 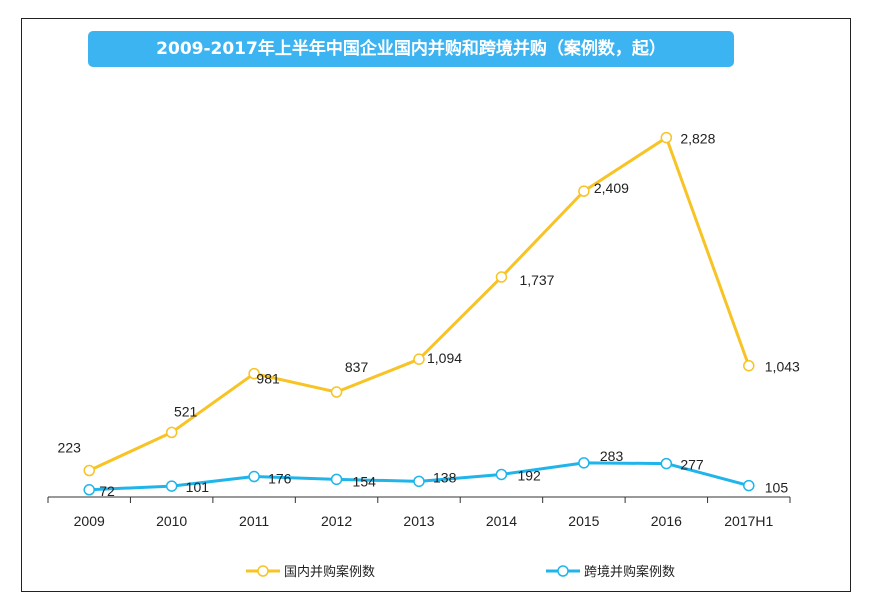 What do you see at coordinates (336, 521) in the screenshot?
I see `x-tick-label: 2012` at bounding box center [336, 521].